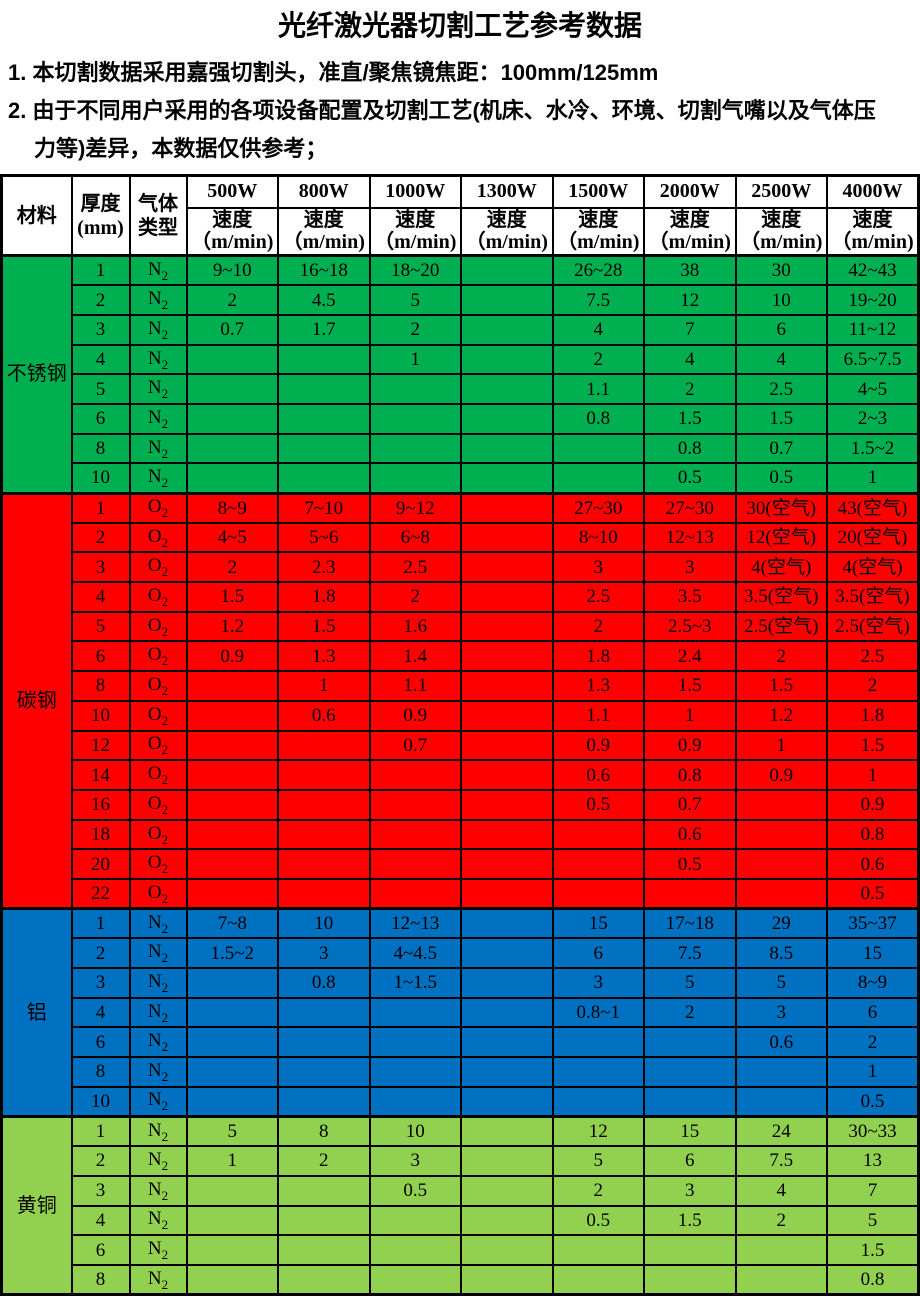 The height and width of the screenshot is (1300, 920). Describe the element at coordinates (36, 1205) in the screenshot. I see `material-cell: 黄铜` at that location.